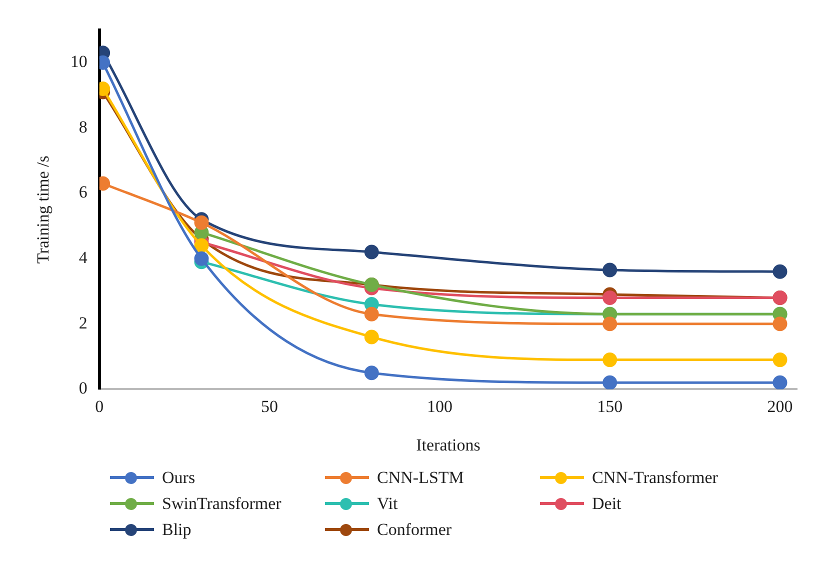 The image size is (822, 582). Describe the element at coordinates (420, 478) in the screenshot. I see `legend-label: CNN-LSTM` at that location.